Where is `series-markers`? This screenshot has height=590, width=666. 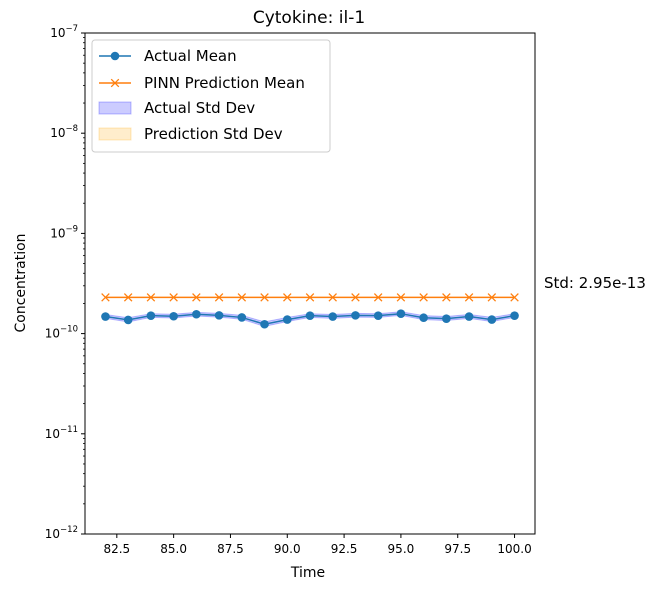 series-markers is located at coordinates (310, 311).